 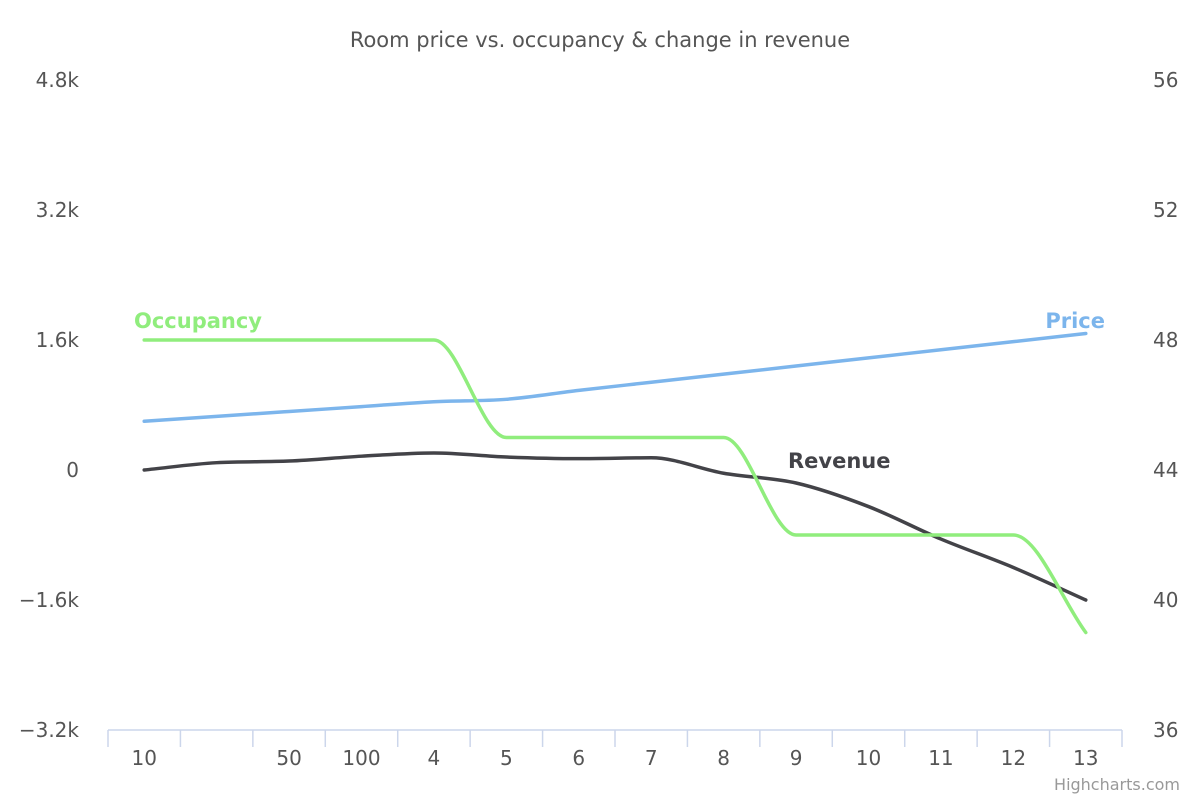 What do you see at coordinates (1085, 758) in the screenshot?
I see `x-tick-label: 13` at bounding box center [1085, 758].